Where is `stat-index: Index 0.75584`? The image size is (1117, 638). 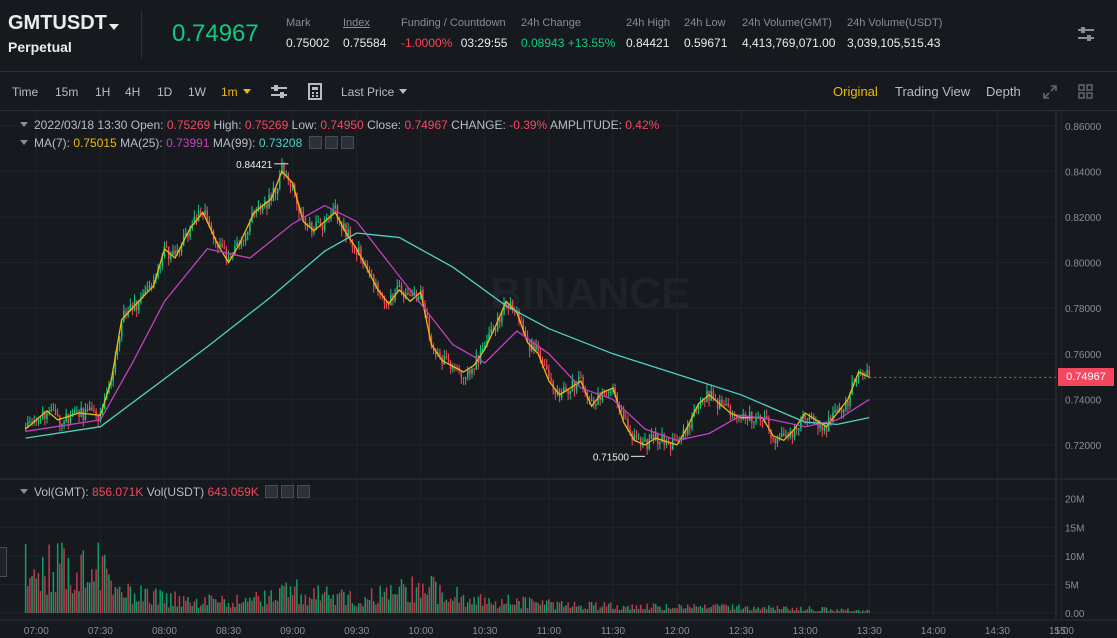
stat-index: Index 0.75584 is located at coordinates (364, 33).